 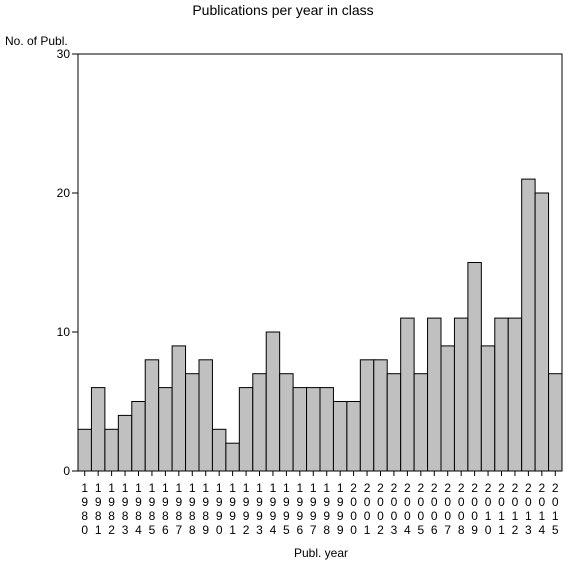 What do you see at coordinates (421, 422) in the screenshot?
I see `bar-2005` at bounding box center [421, 422].